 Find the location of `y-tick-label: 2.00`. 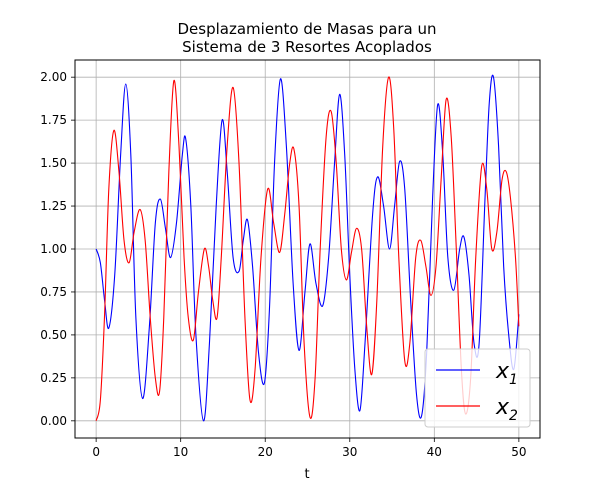

y-tick-label: 2.00 is located at coordinates (53, 77).